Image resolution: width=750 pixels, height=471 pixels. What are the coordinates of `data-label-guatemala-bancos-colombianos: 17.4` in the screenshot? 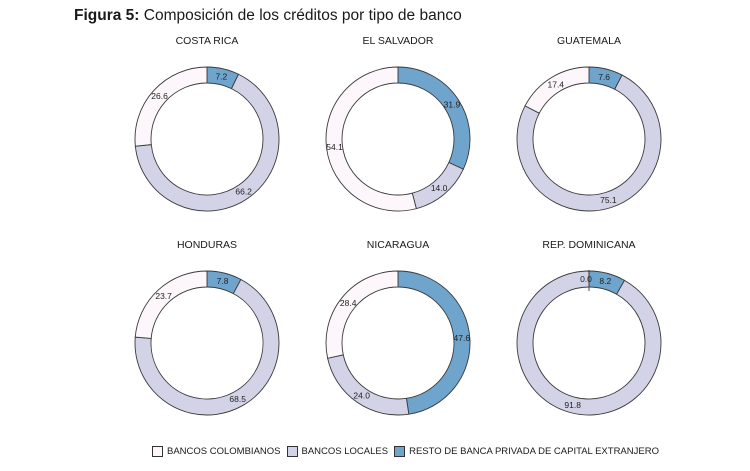 It's located at (555, 84).